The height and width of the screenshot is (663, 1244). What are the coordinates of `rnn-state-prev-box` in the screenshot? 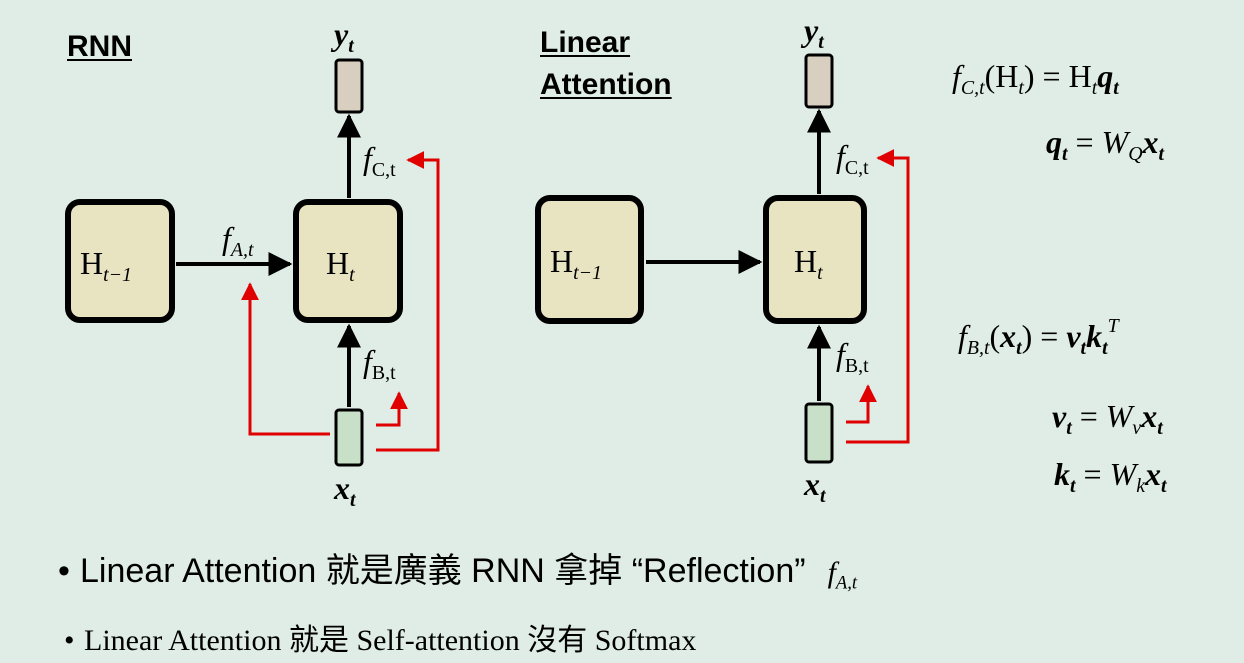 It's located at (120, 261).